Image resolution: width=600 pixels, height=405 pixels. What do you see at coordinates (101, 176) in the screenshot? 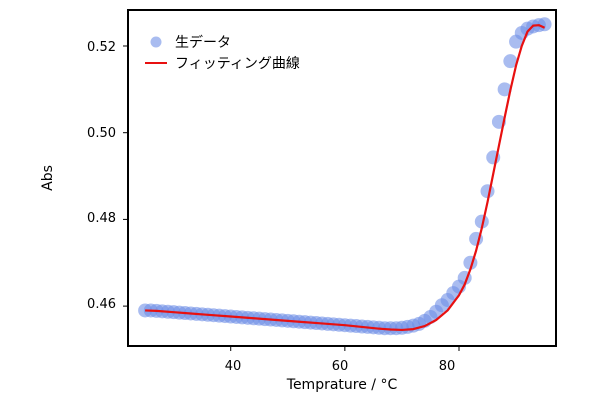
I see `y-tick-labels: 0.46 0.48 0.50 0.52` at bounding box center [101, 176].